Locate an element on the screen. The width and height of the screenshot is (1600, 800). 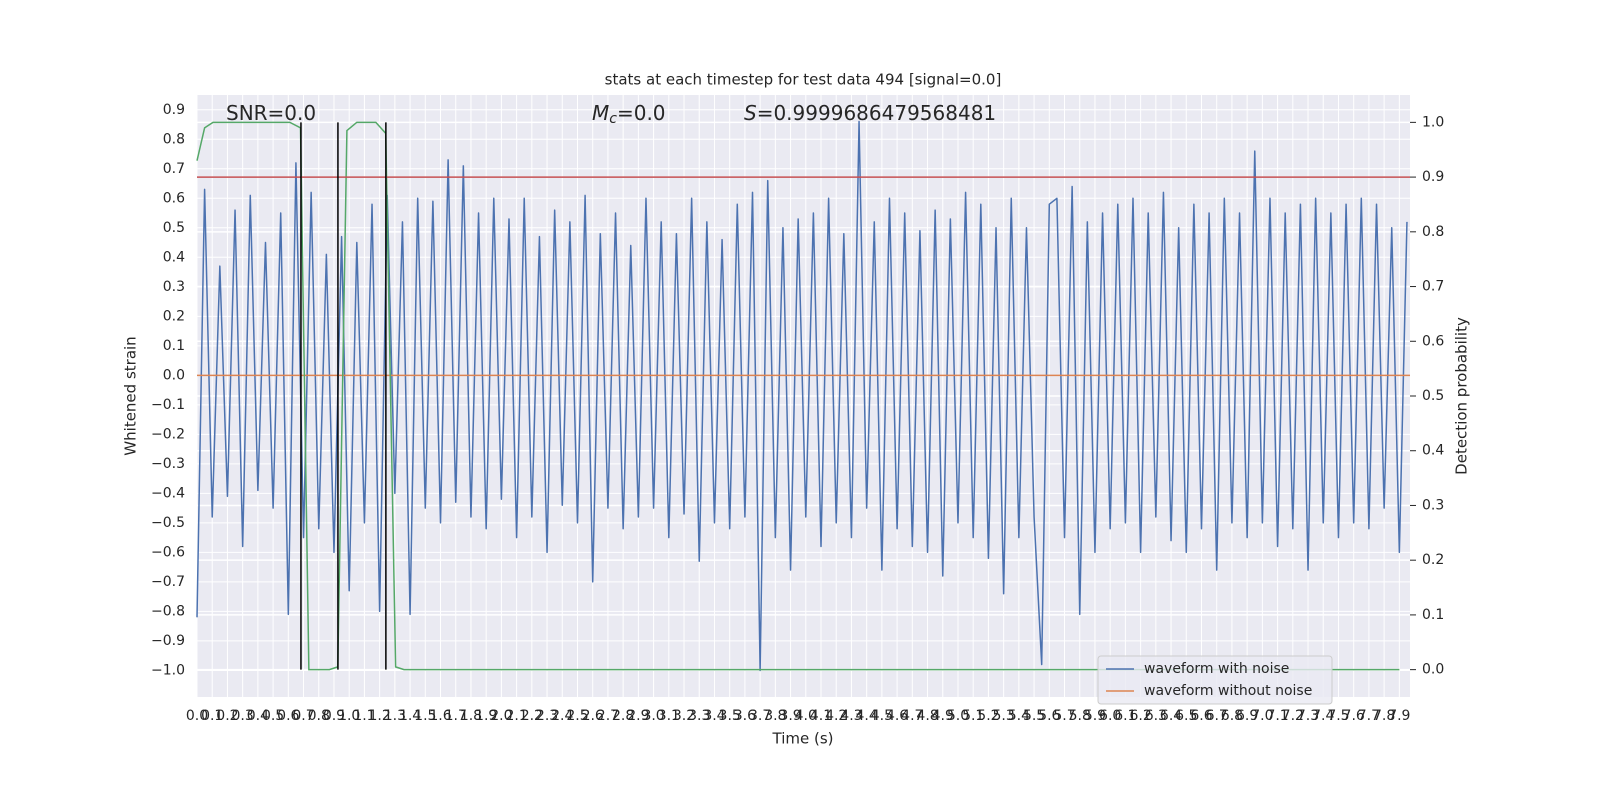
x-tick-label: 2.6 is located at coordinates (593, 716).